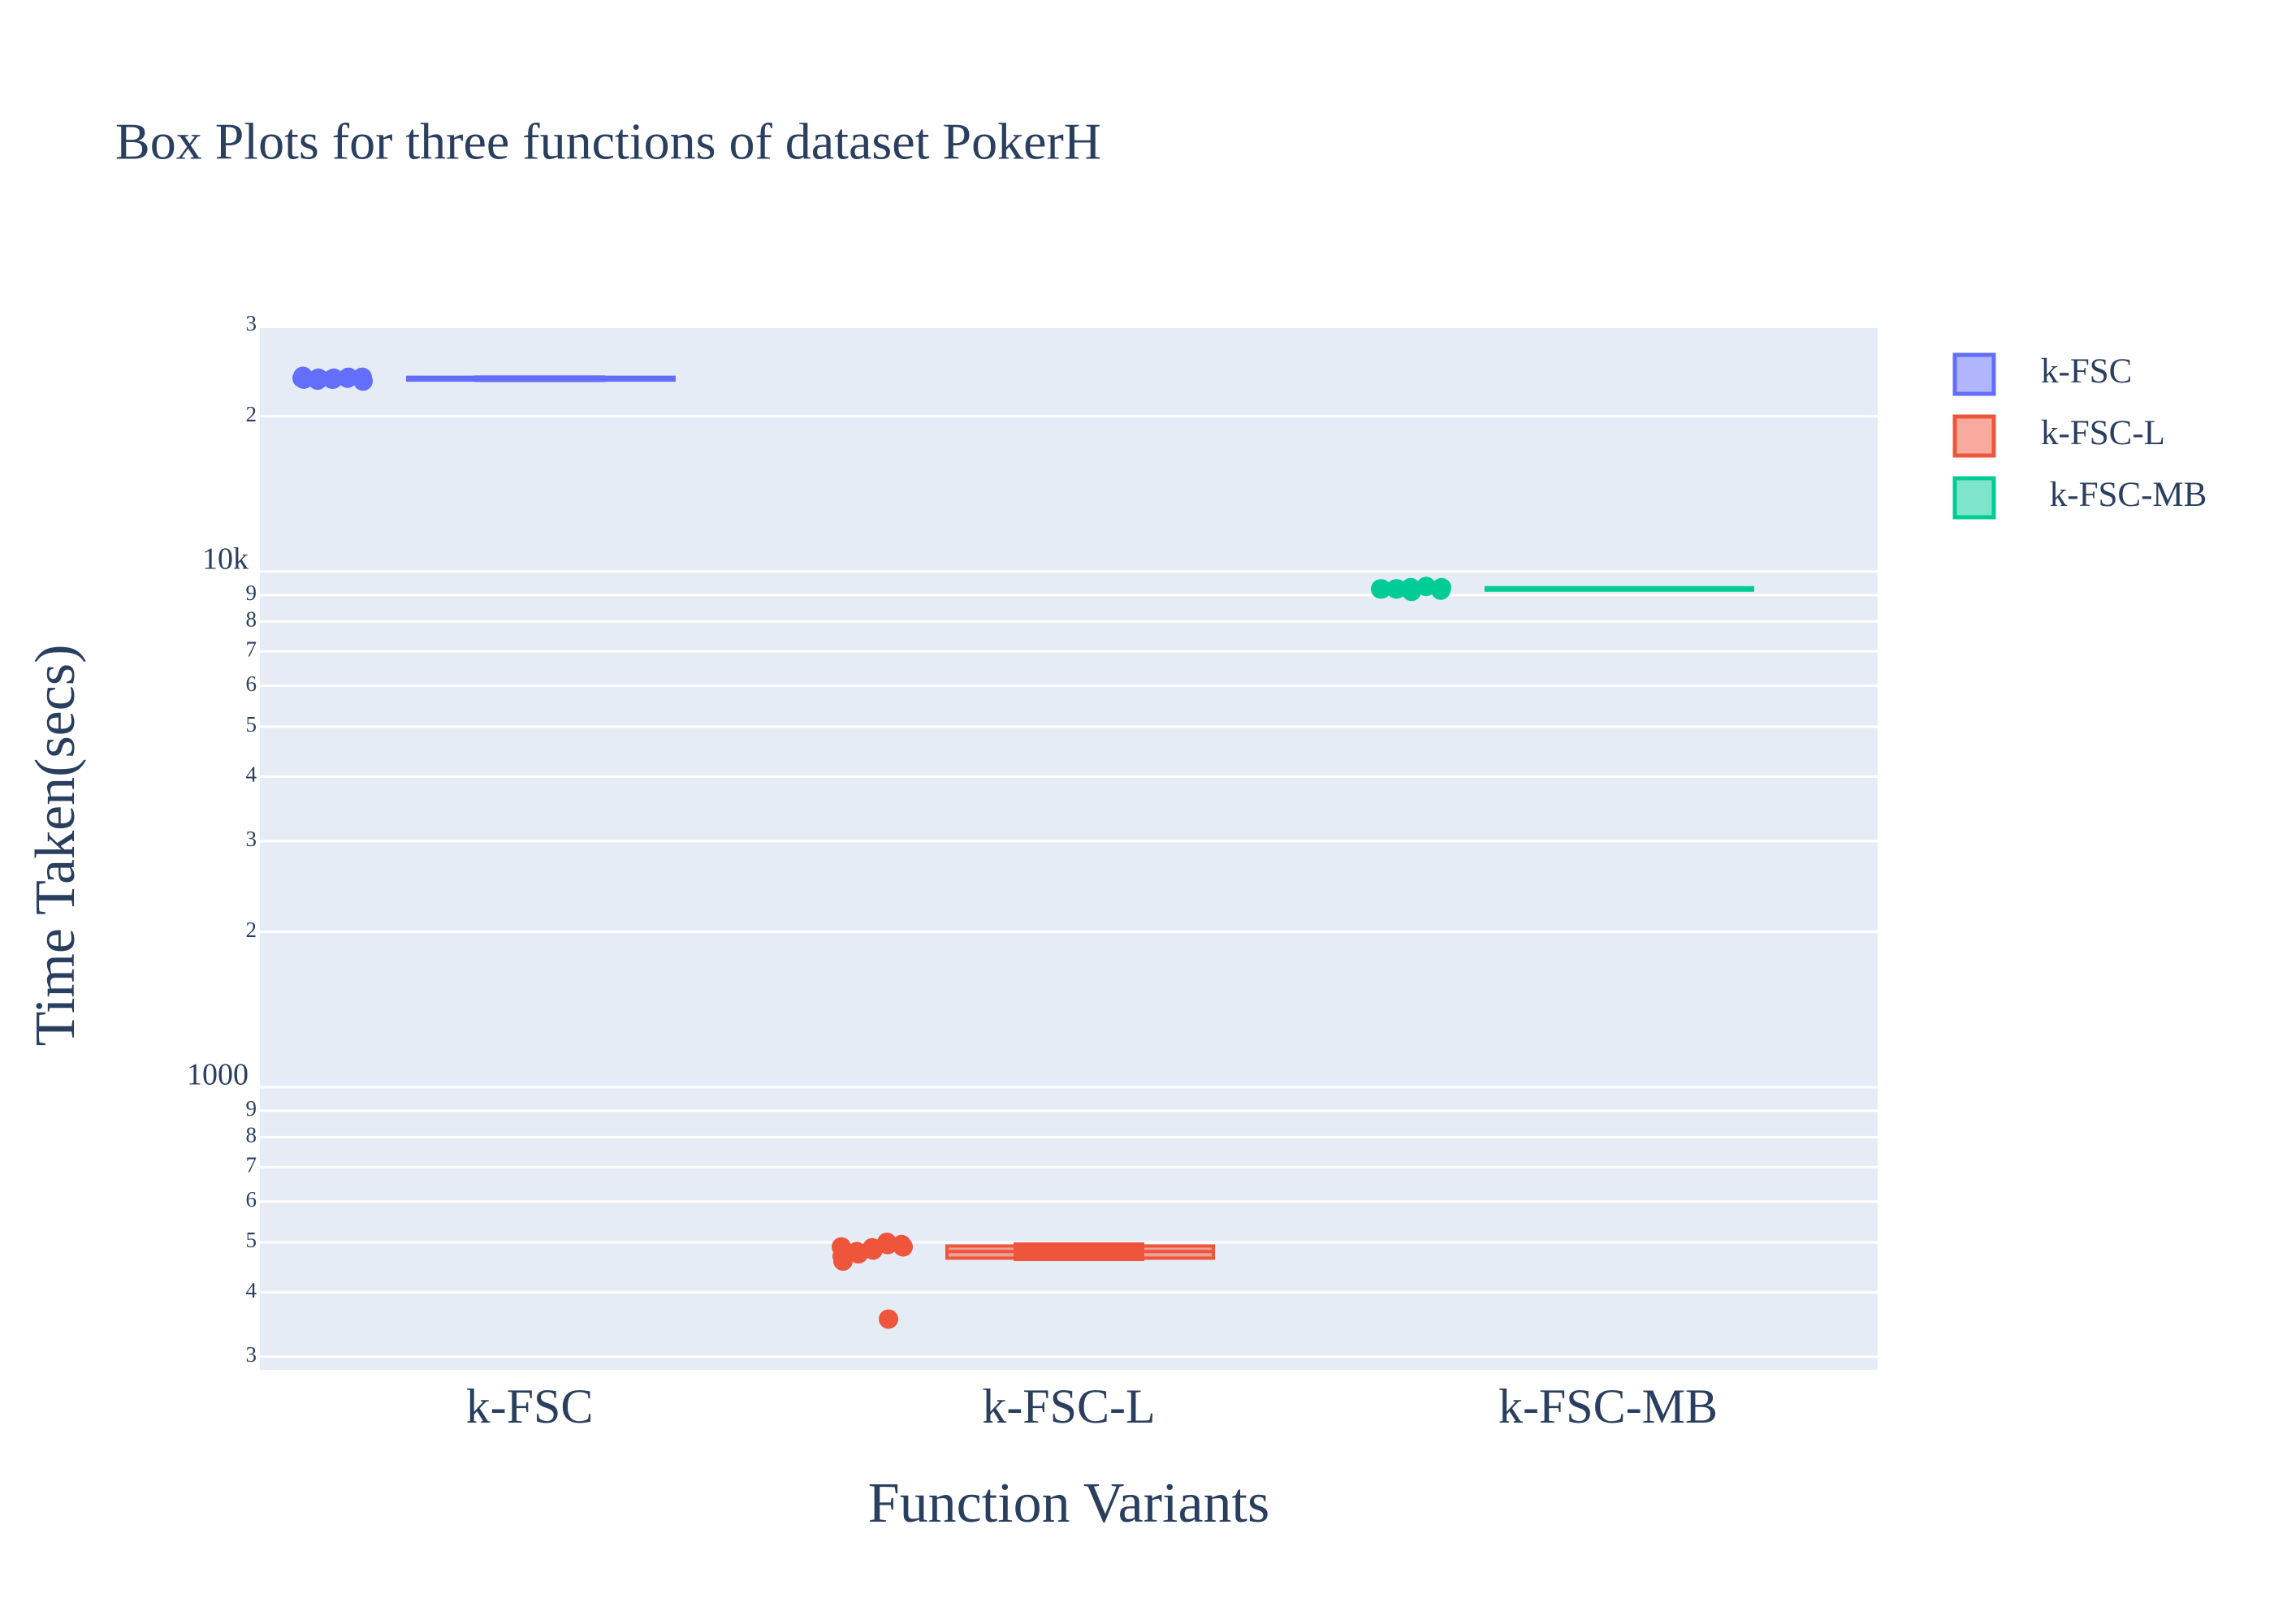 Image resolution: width=2274 pixels, height=1624 pixels. What do you see at coordinates (2103, 433) in the screenshot?
I see `legend-label: k-FSC-L` at bounding box center [2103, 433].